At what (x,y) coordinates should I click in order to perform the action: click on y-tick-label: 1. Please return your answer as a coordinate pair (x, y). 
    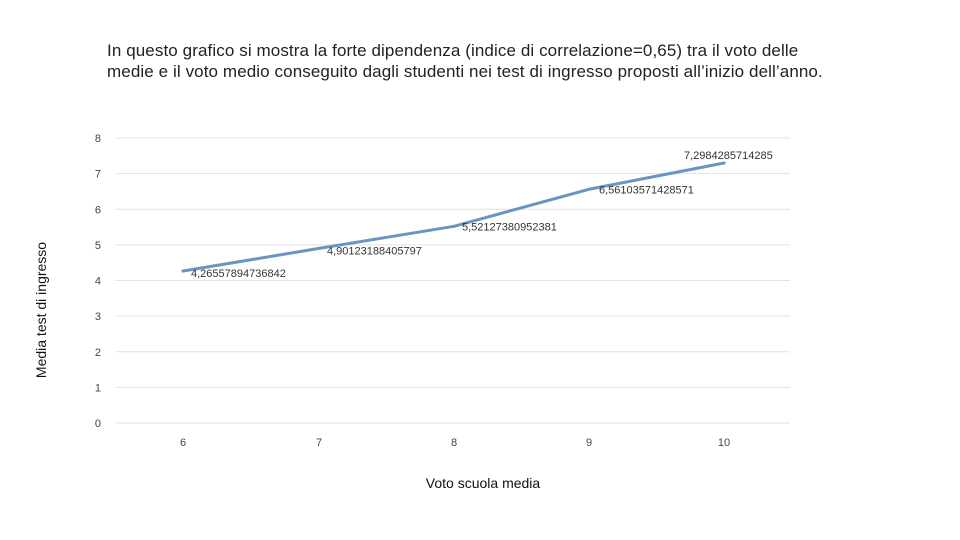
    Looking at the image, I should click on (98, 388).